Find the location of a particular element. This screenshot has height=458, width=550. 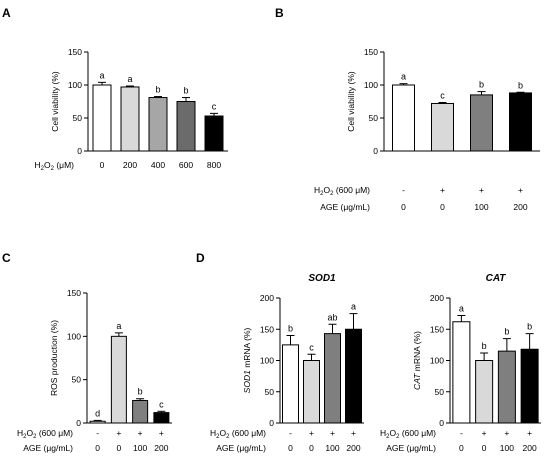

y-axis-label: SOD1 mRNA (%) is located at coordinates (247, 361).